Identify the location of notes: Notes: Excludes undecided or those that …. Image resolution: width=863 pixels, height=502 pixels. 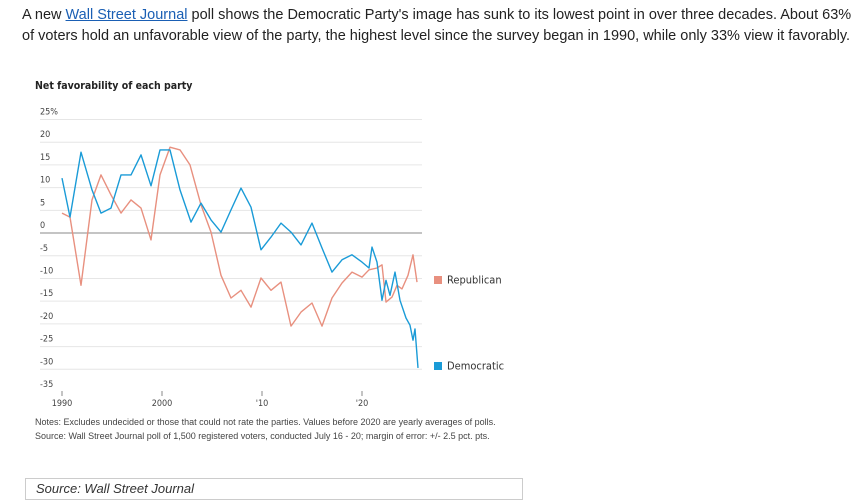
(280, 430).